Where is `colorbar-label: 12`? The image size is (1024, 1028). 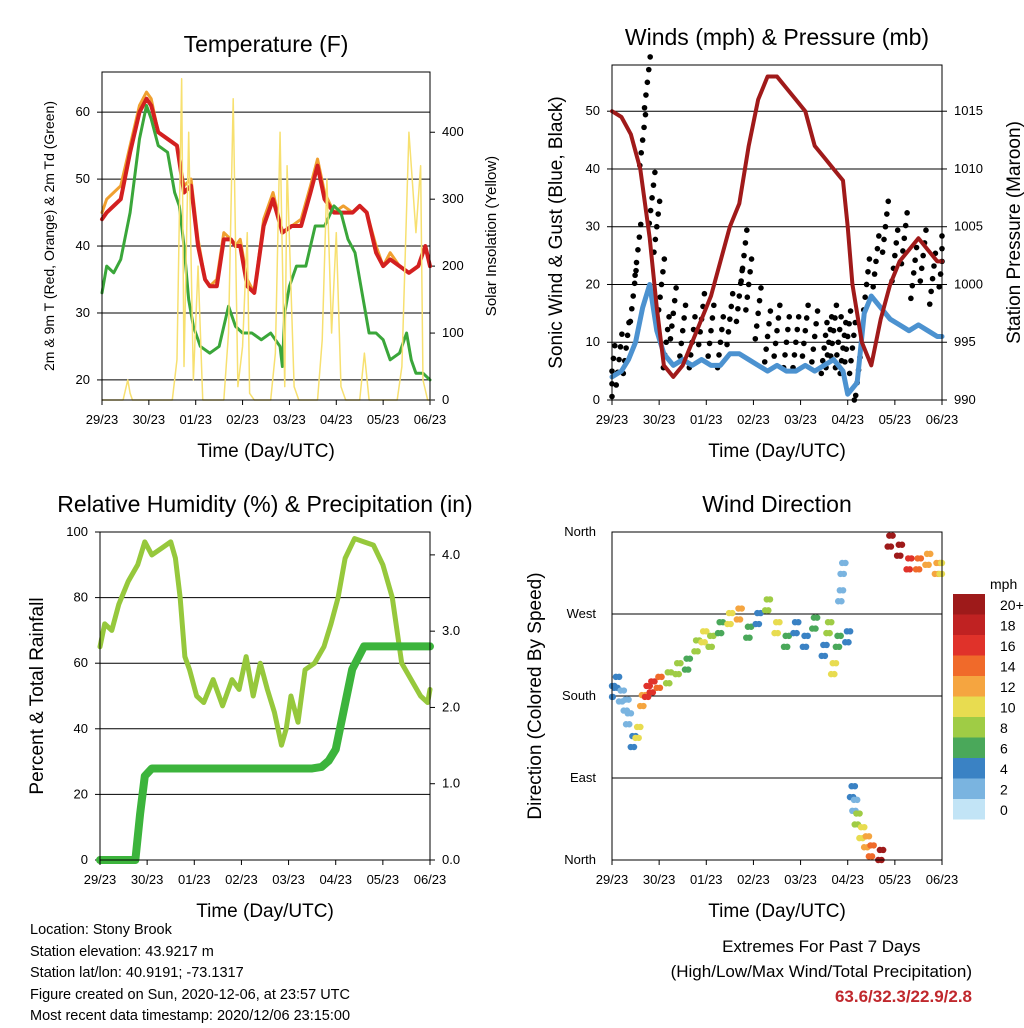 colorbar-label: 12 is located at coordinates (1008, 687).